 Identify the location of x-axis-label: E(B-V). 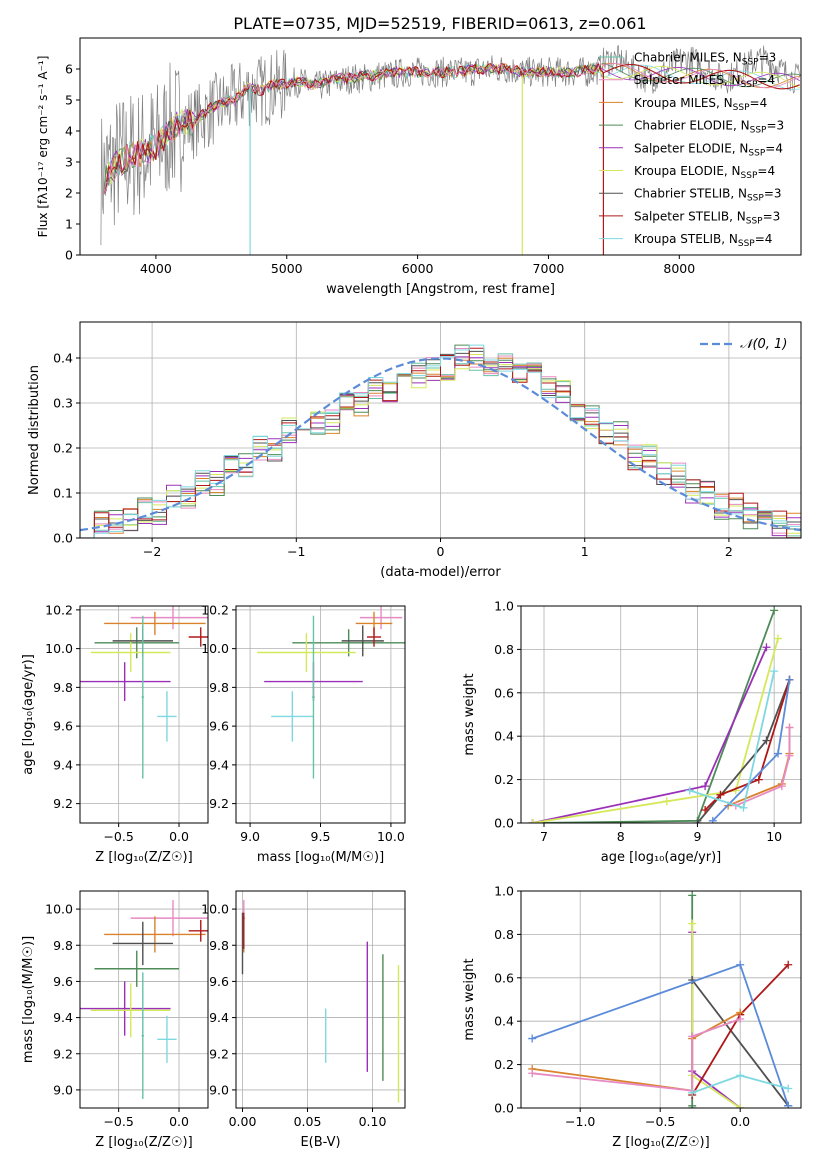
(320, 1142).